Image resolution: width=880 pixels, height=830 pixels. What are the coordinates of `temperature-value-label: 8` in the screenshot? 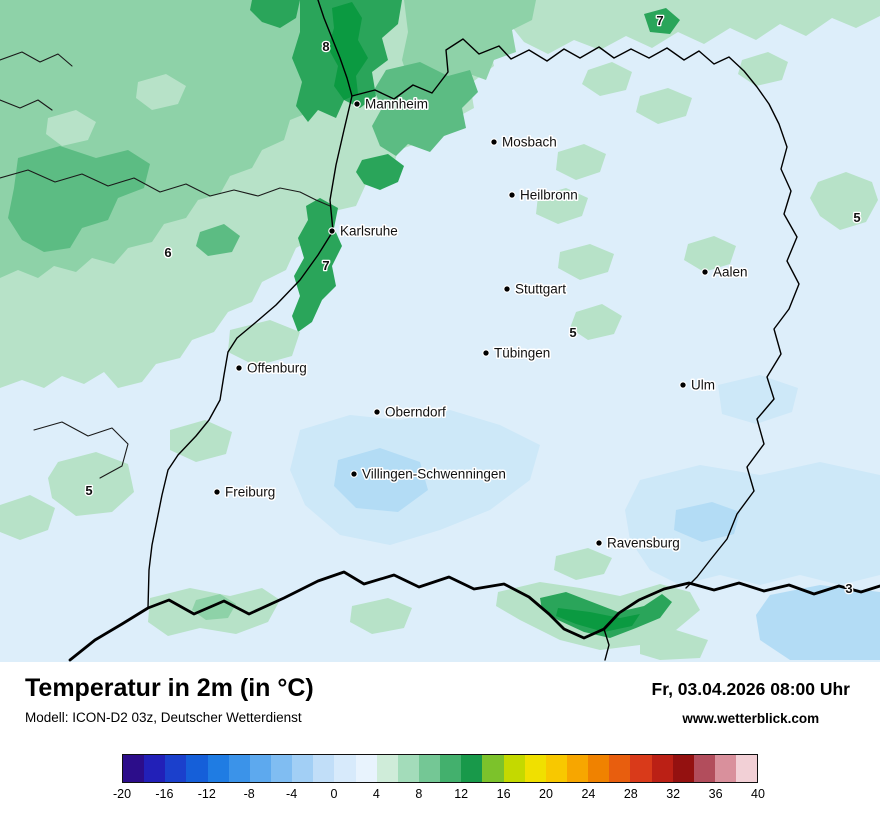 It's located at (325, 46).